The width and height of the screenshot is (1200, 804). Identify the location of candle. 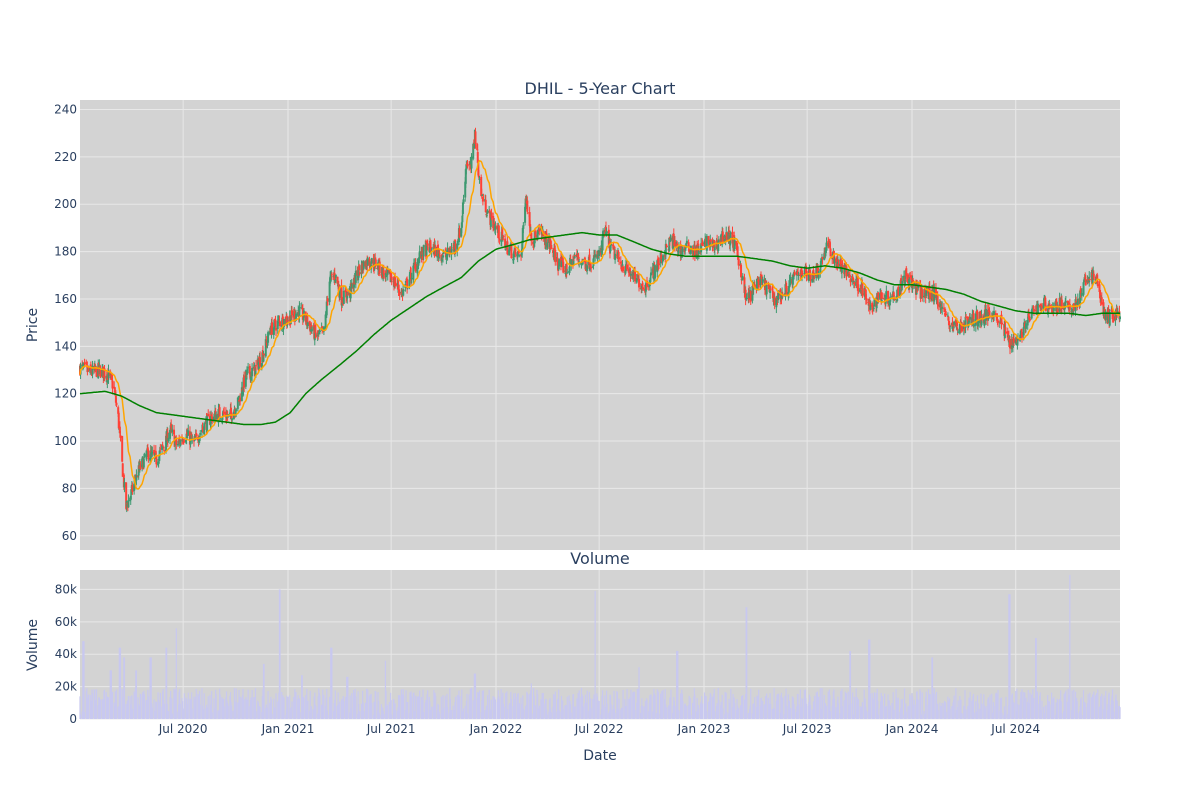
(144, 462).